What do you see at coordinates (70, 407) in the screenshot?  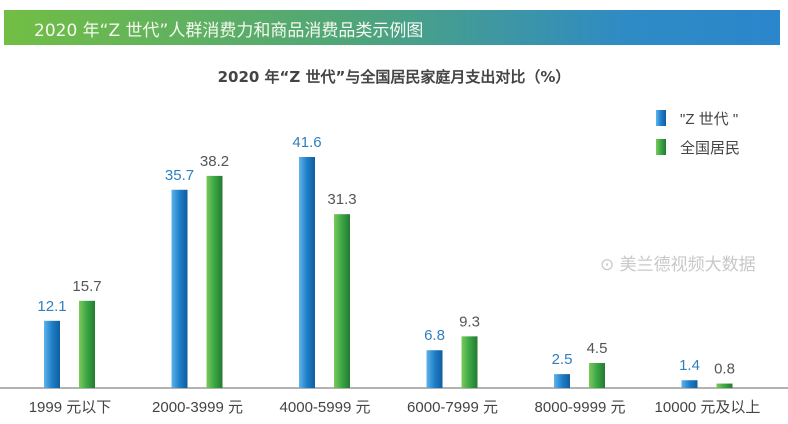 I see `x-tick-label: 1999 元以下` at bounding box center [70, 407].